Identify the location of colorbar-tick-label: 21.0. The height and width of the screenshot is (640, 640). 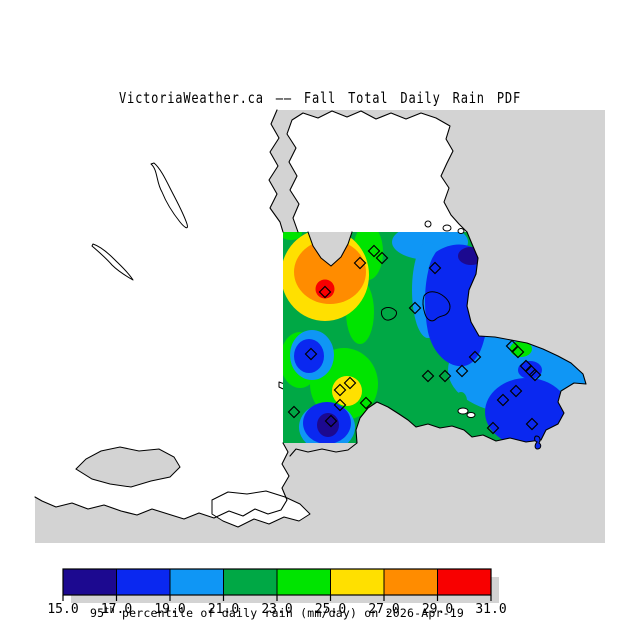
(223, 609).